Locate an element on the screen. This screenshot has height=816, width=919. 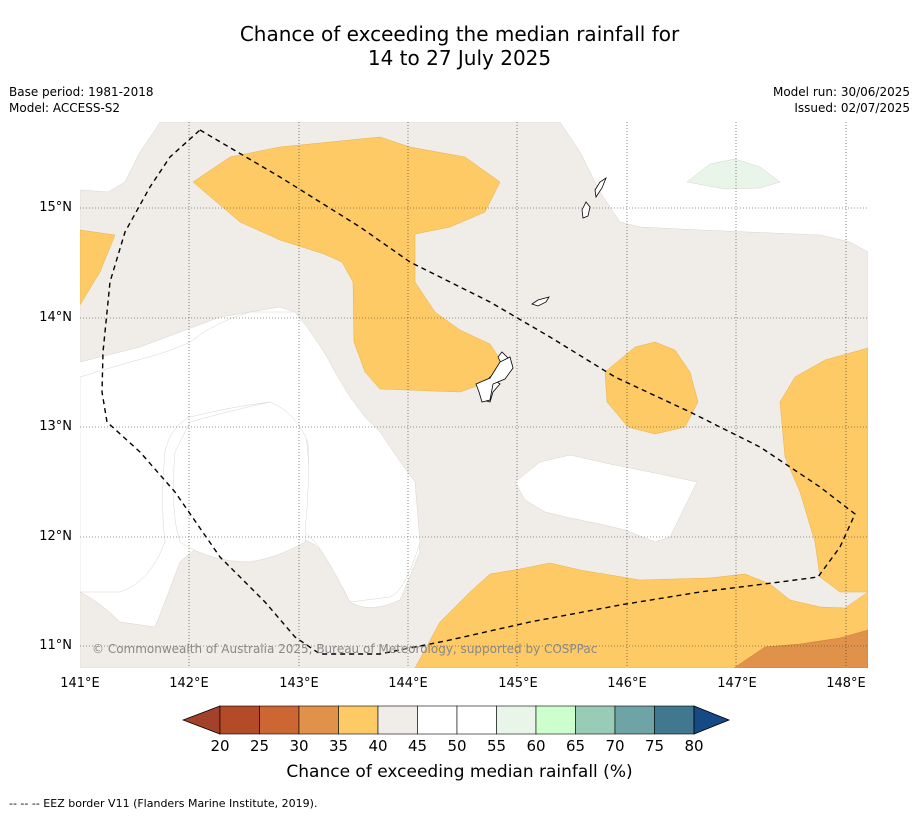
region-35-40-east is located at coordinates (651, 388).